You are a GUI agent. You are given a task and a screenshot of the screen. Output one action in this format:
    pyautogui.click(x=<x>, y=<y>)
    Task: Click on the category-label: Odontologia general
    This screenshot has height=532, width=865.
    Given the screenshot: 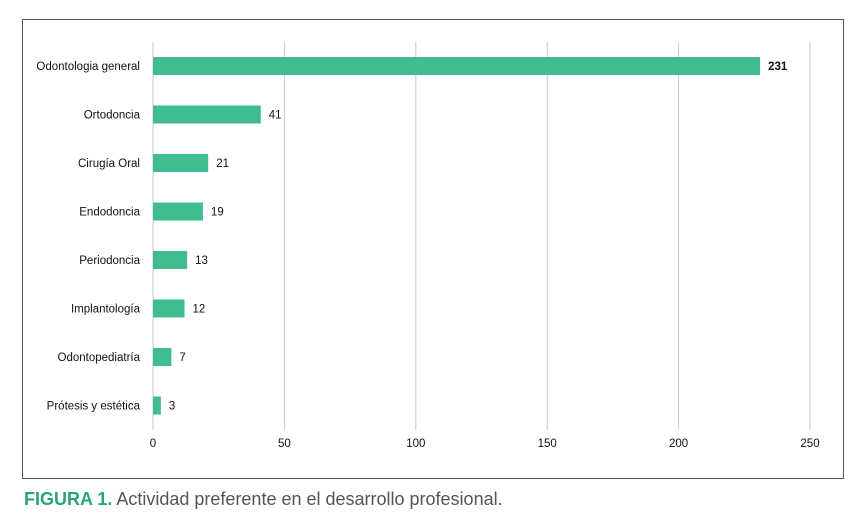 What is the action you would take?
    pyautogui.click(x=88, y=67)
    